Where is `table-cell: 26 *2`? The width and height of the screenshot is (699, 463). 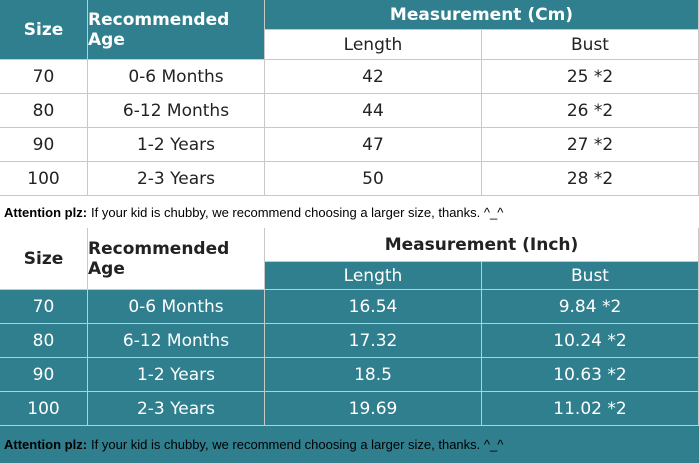
table-cell: 26 *2 is located at coordinates (590, 111).